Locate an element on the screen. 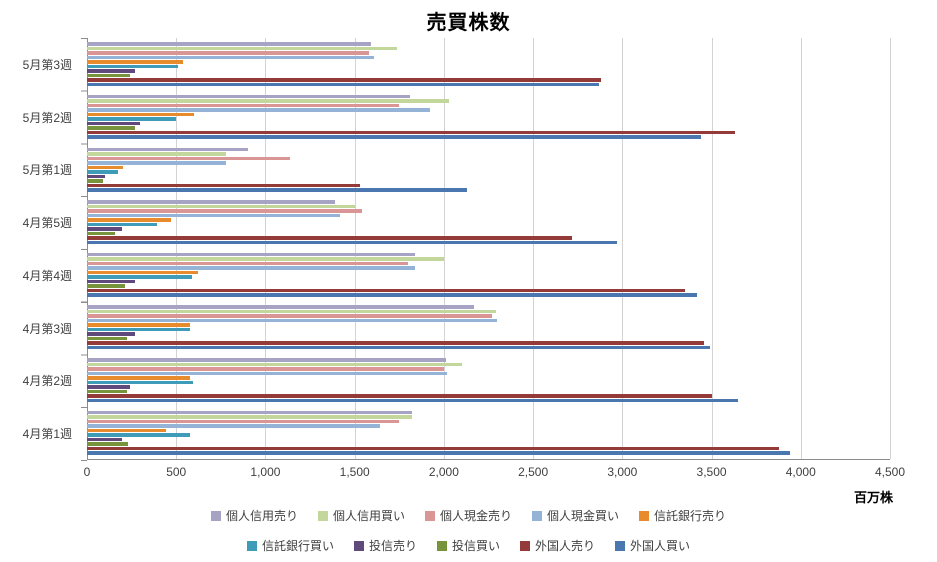  legend-item: 個人信用売り is located at coordinates (254, 515).